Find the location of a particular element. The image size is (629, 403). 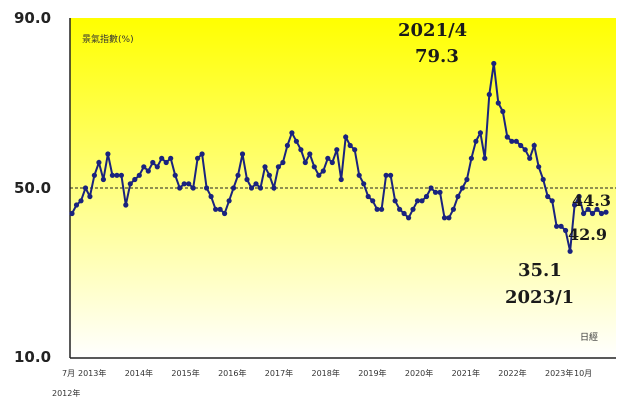

x-tick-label: 2020年 is located at coordinates (419, 373).